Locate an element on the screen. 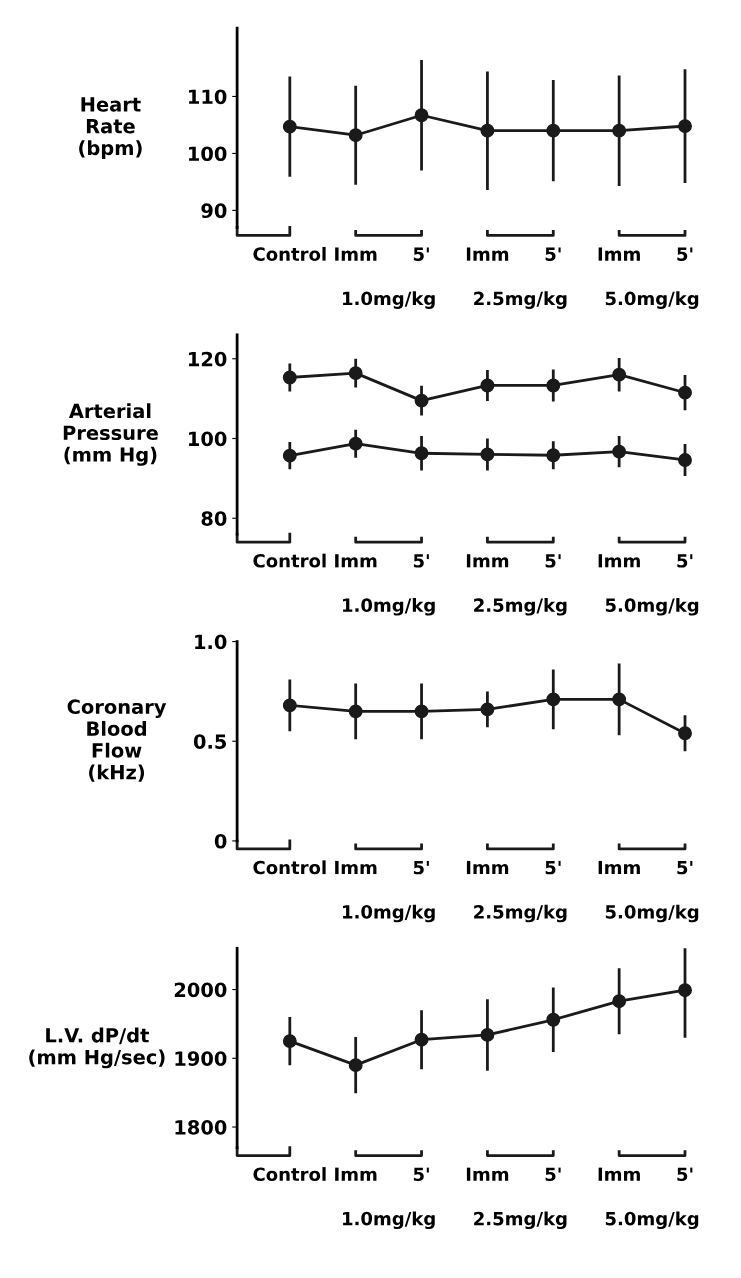 The height and width of the screenshot is (1278, 741). y-tick-label: 2000 is located at coordinates (200, 990).